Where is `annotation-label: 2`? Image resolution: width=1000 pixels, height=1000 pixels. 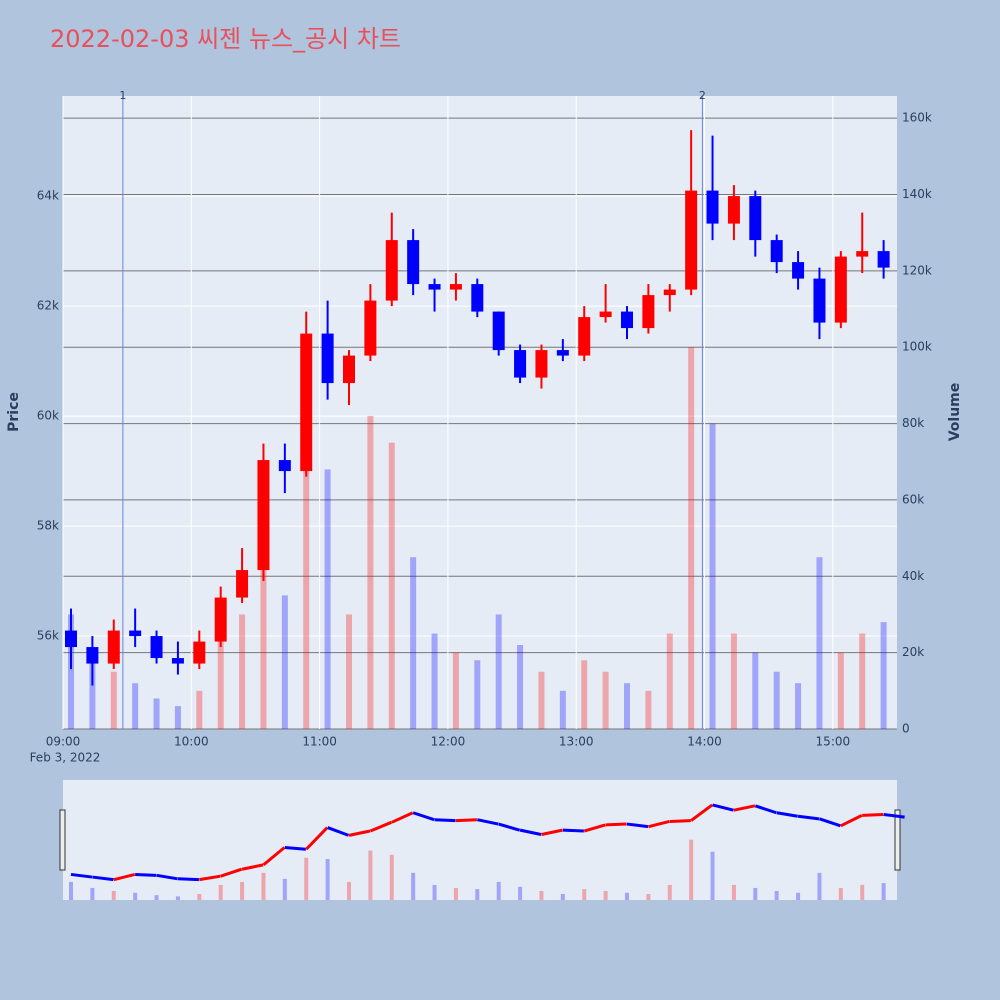 annotation-label: 2 is located at coordinates (702, 95).